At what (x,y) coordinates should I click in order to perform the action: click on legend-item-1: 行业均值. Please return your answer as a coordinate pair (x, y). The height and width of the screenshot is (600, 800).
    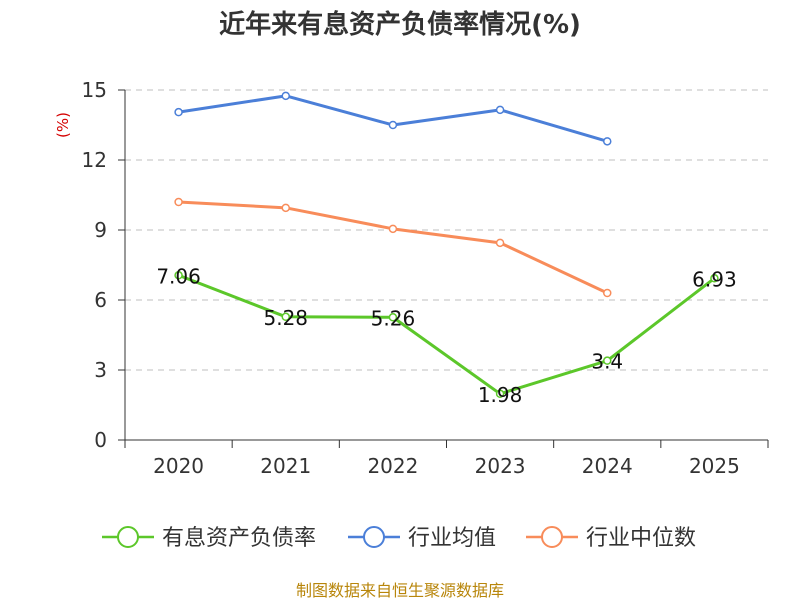
    Looking at the image, I should click on (422, 538).